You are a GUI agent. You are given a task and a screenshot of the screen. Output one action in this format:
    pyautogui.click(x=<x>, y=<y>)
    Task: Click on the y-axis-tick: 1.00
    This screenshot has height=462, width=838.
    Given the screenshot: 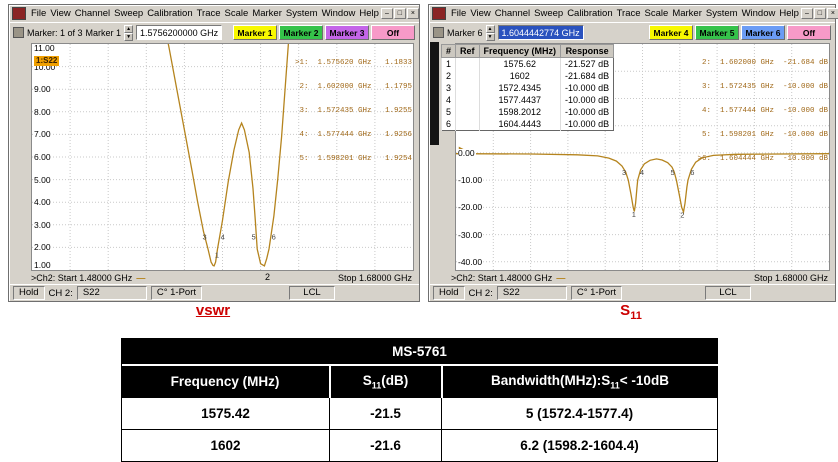 What is the action you would take?
    pyautogui.click(x=43, y=265)
    